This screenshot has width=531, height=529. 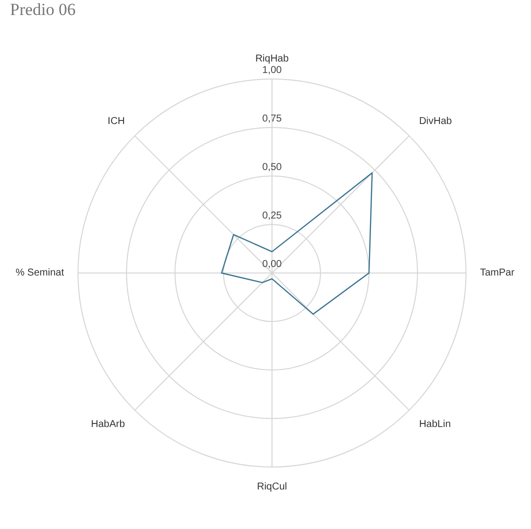 What do you see at coordinates (40, 273) in the screenshot?
I see `spoke-label: % Seminat` at bounding box center [40, 273].